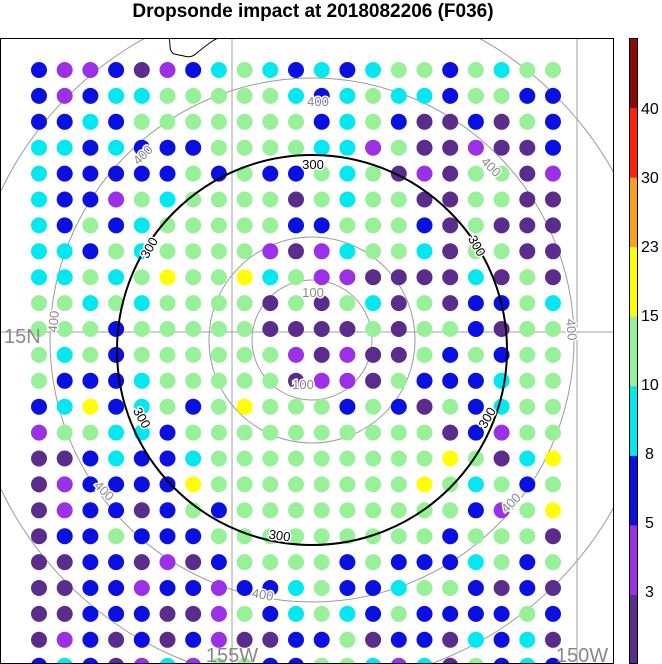 The width and height of the screenshot is (662, 664). I want to click on colorbar-label-23: 23, so click(650, 247).